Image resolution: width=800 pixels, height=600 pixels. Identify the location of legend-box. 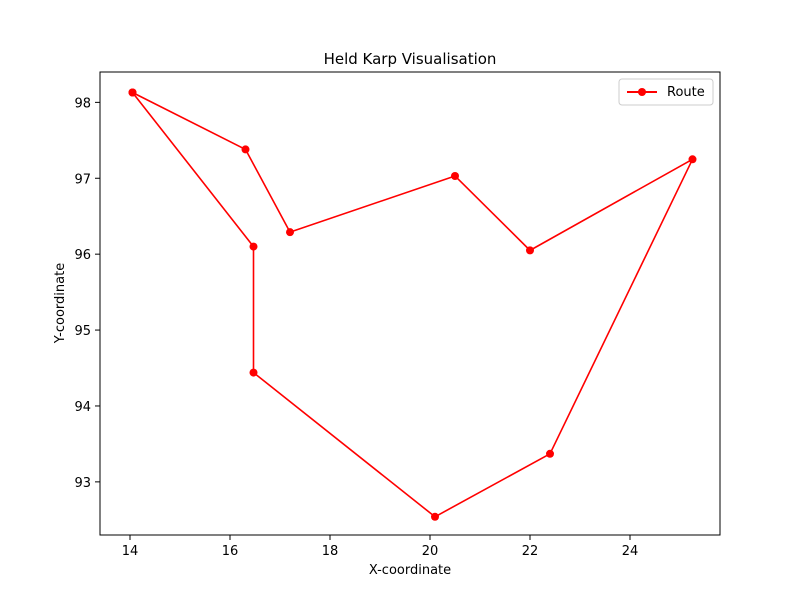
(666, 92).